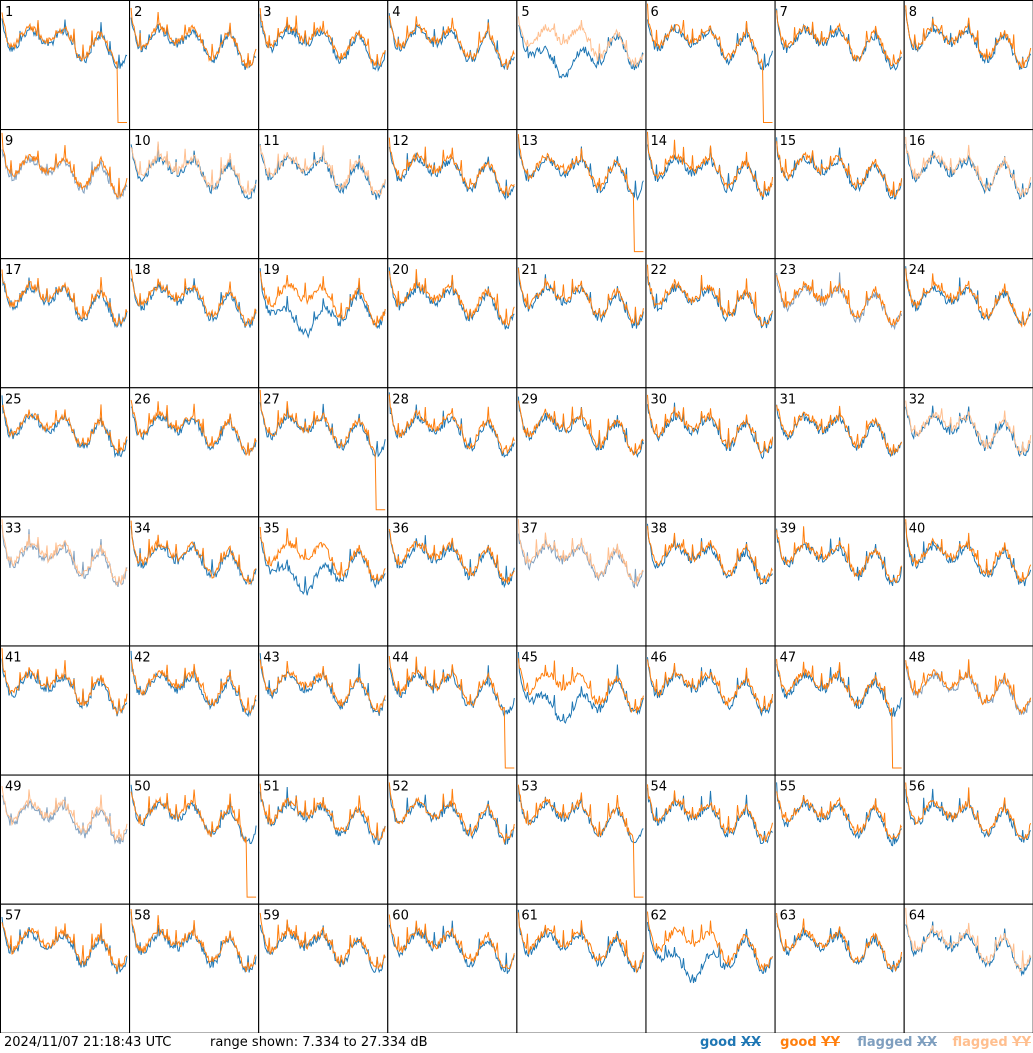 This screenshot has height=1053, width=1033. I want to click on panel-14: 14, so click(710, 194).